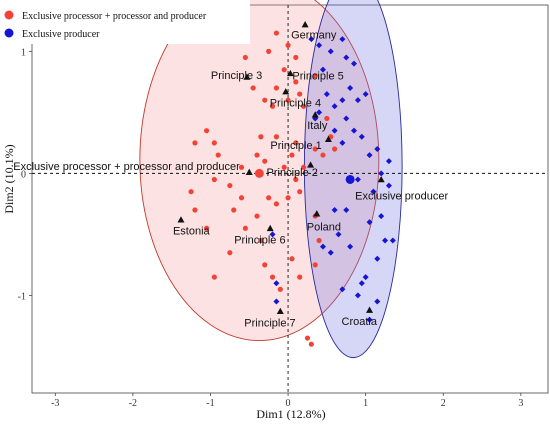  What do you see at coordinates (314, 36) in the screenshot?
I see `annotation-label: Germany` at bounding box center [314, 36].